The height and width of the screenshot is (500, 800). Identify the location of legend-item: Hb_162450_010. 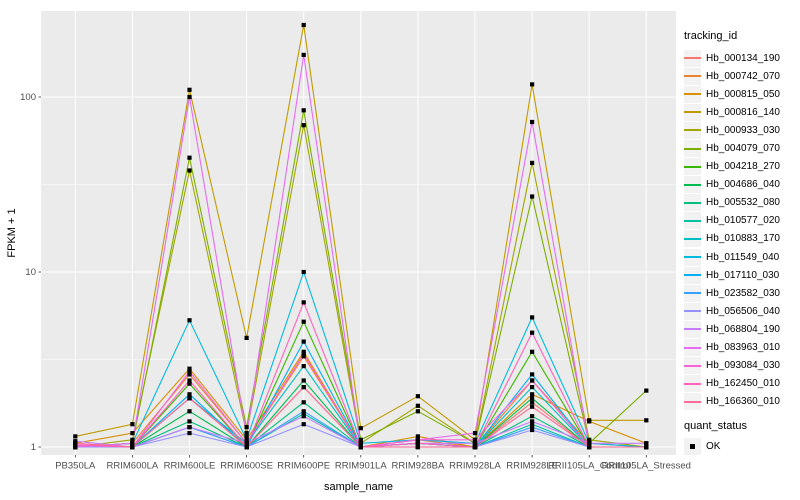
(742, 384).